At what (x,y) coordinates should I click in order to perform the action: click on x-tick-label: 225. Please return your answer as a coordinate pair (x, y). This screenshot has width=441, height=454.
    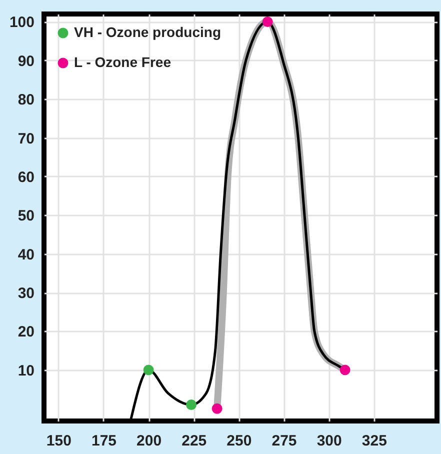
    Looking at the image, I should click on (194, 441).